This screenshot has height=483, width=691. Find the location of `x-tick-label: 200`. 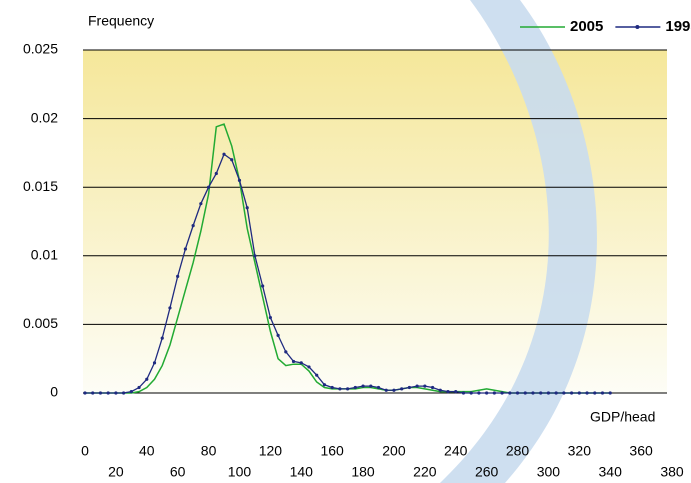

x-tick-label: 200 is located at coordinates (394, 451).